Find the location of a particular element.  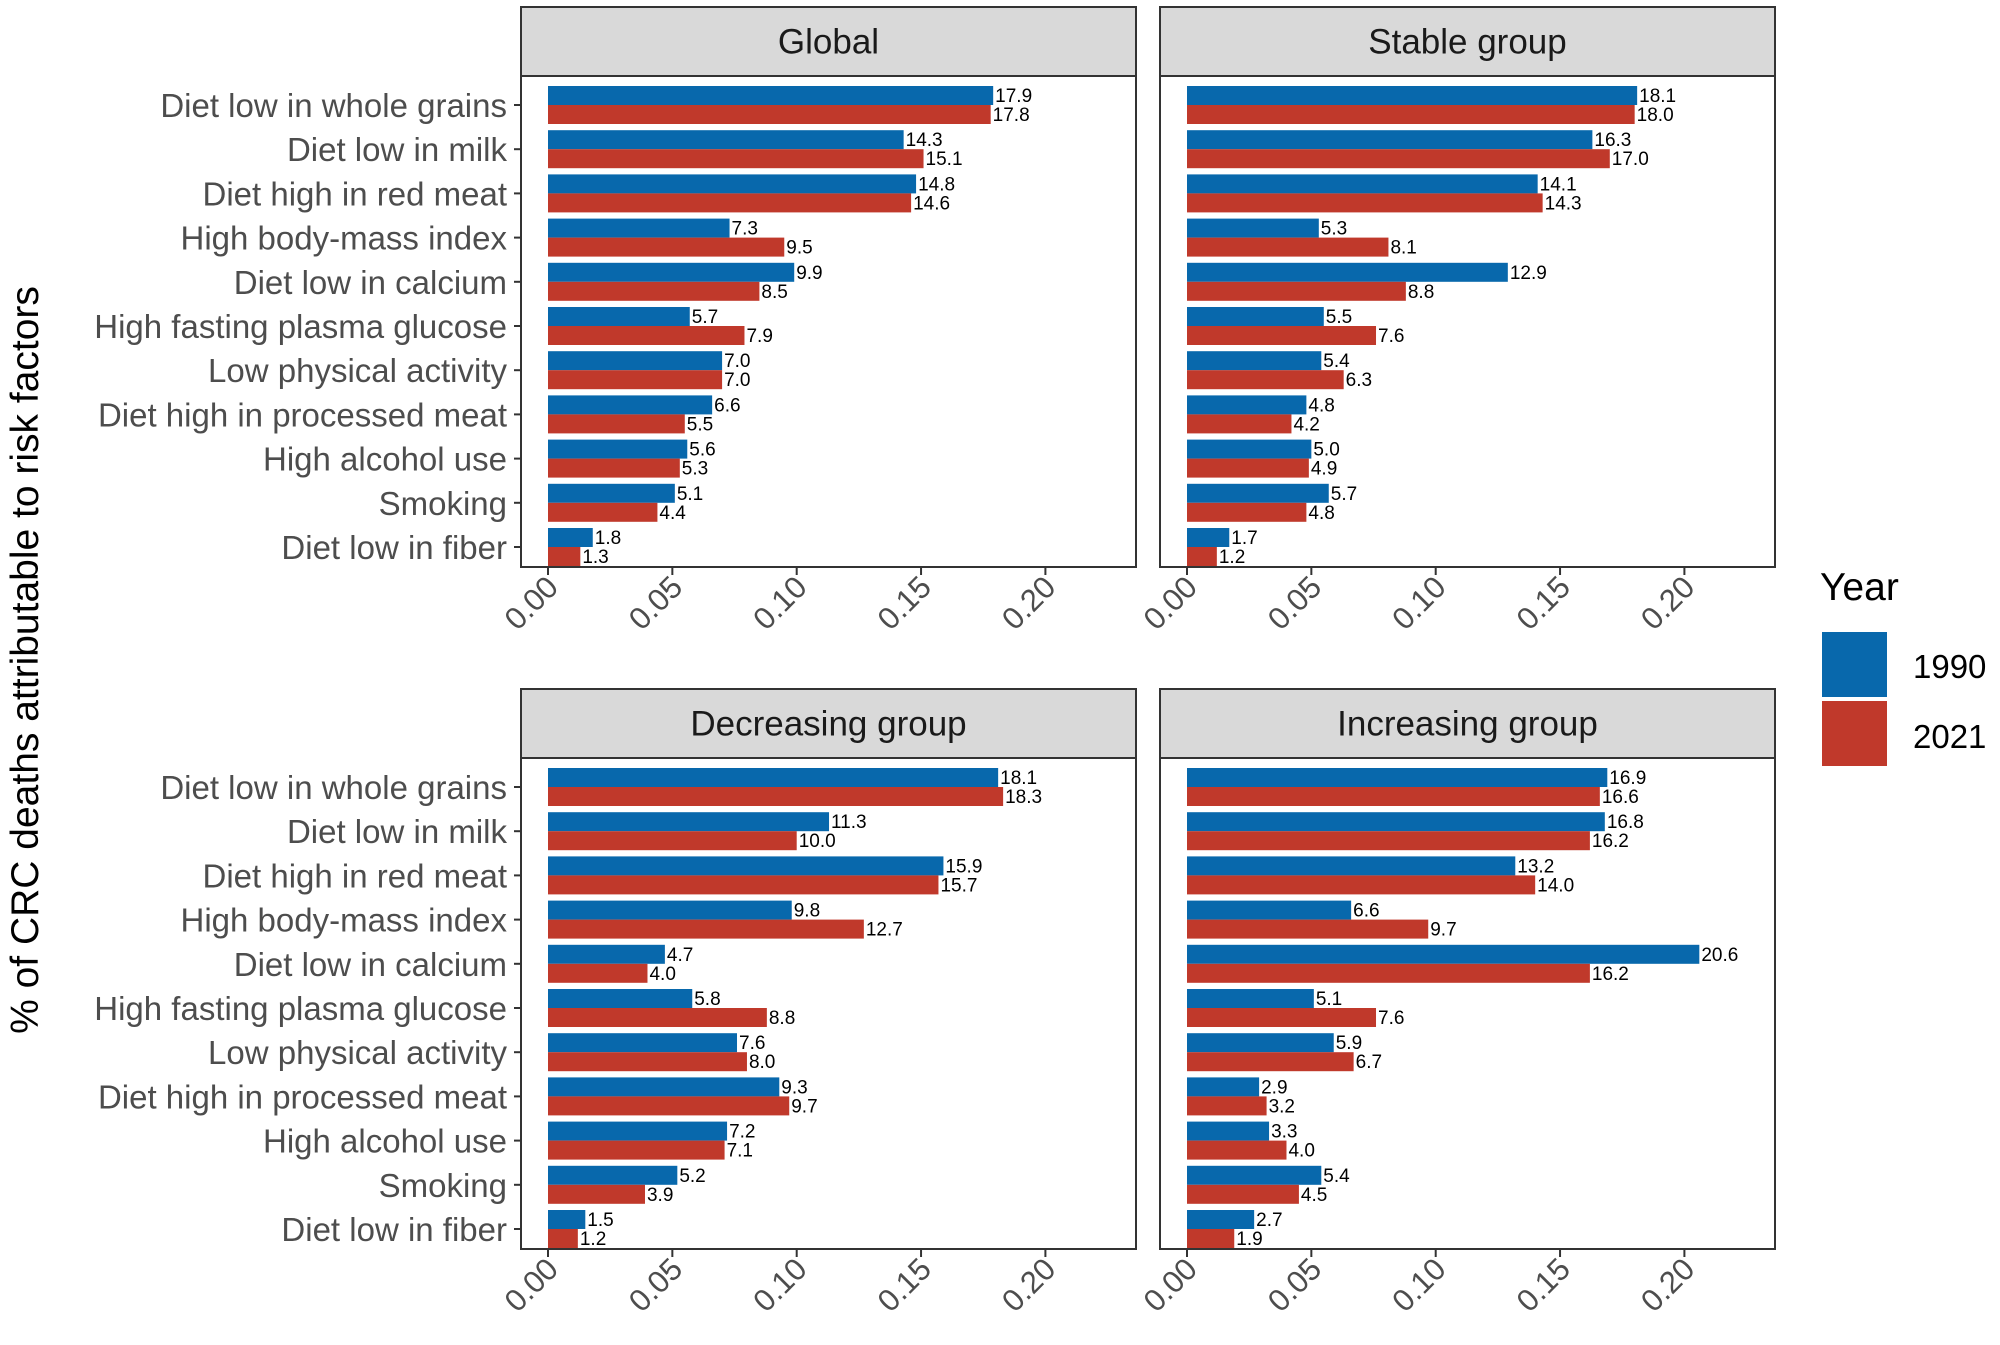

data-label: 1.8 is located at coordinates (608, 538).